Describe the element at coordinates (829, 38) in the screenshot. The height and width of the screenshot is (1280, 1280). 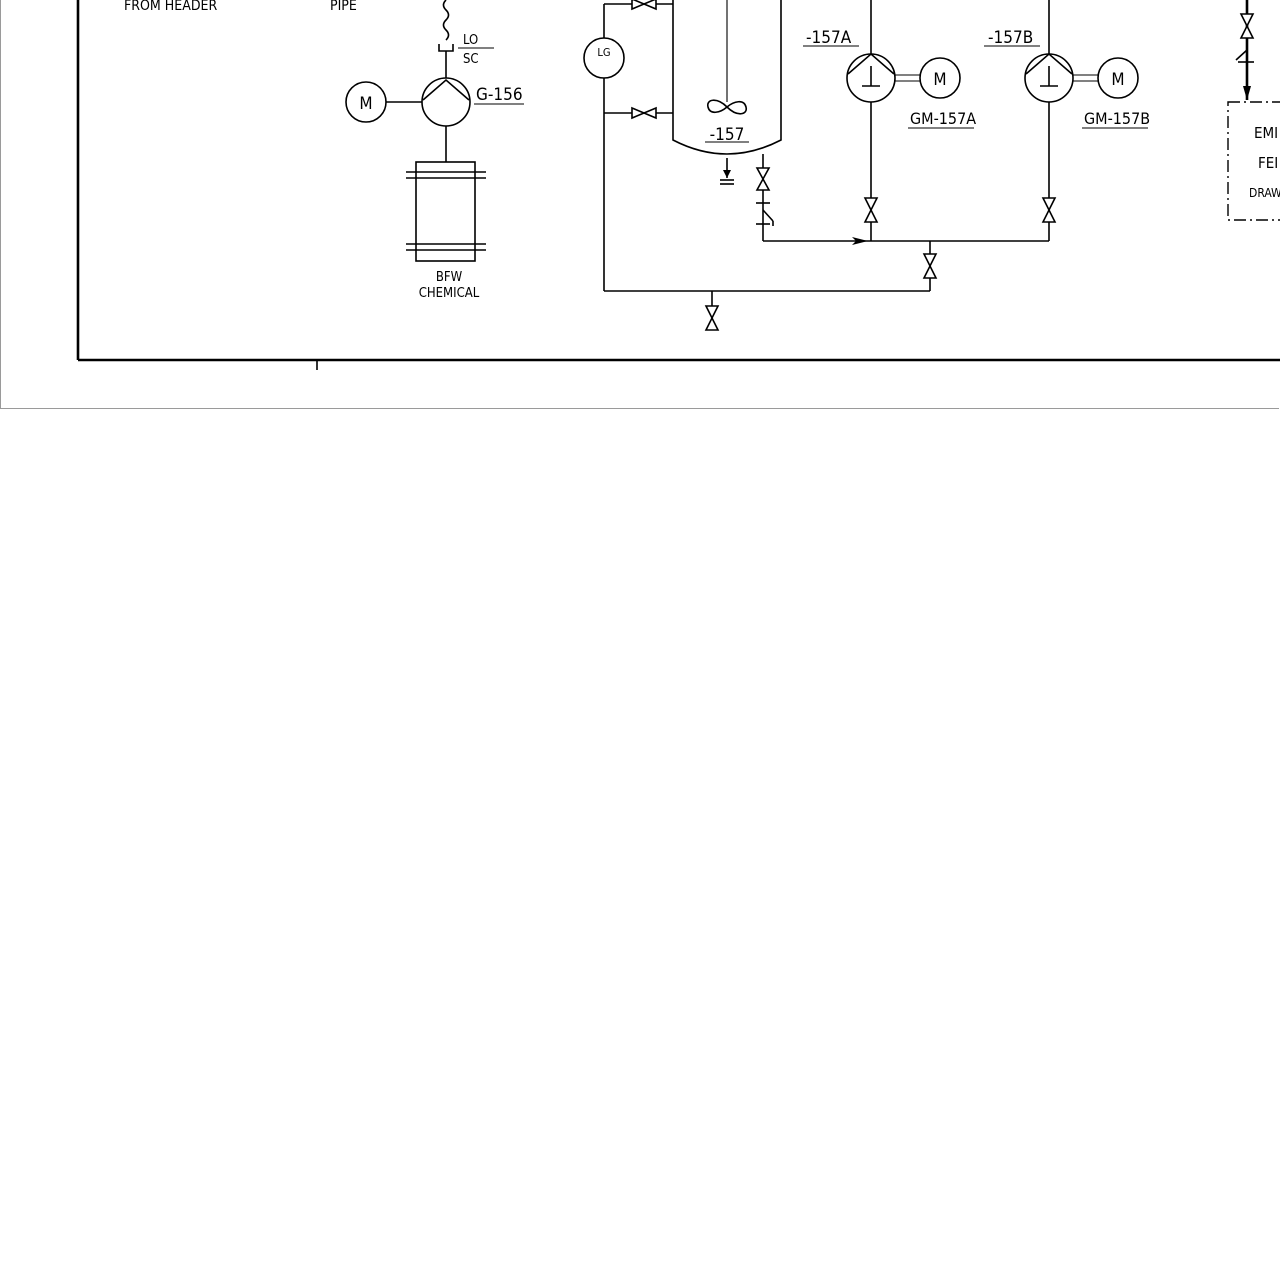
I see `pump-157a-tag: -157A` at that location.